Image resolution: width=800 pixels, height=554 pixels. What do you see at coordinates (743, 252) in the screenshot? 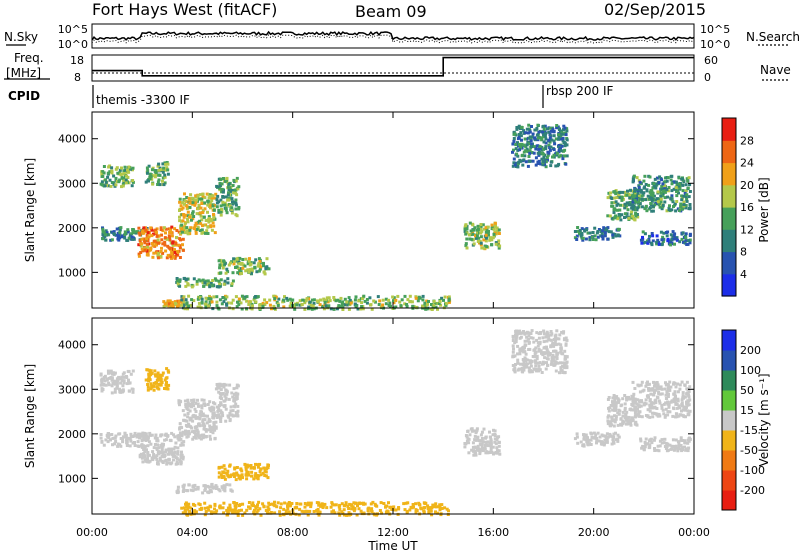
I see `colorbar-tick-label: 8` at bounding box center [743, 252].